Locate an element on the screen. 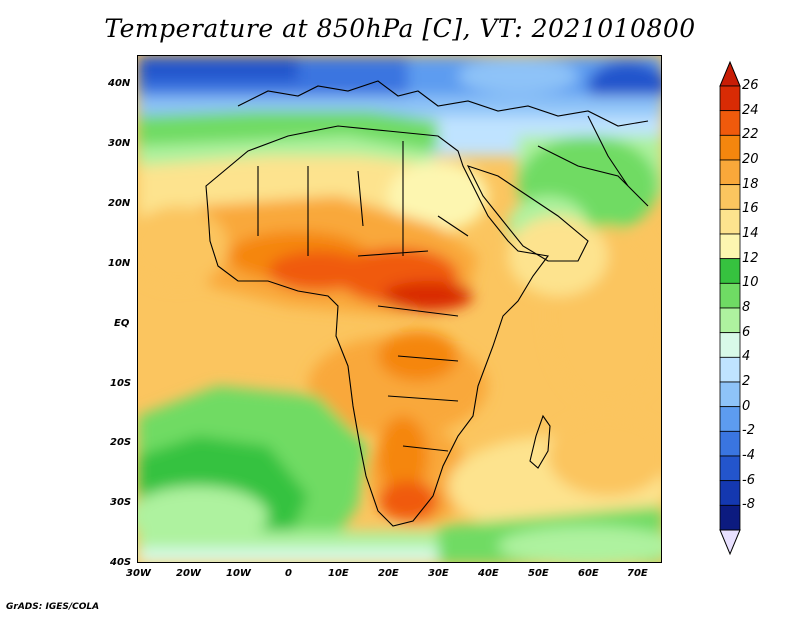 This screenshot has width=800, height=618. lon-label: 10E is located at coordinates (338, 573).